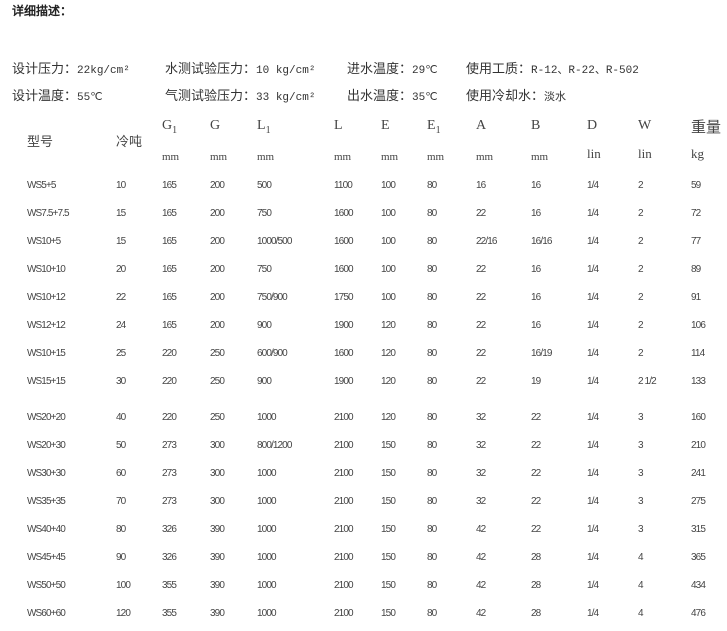  Describe the element at coordinates (71, 67) in the screenshot. I see `spec-item: 设计压力：22kg/cm²` at that location.